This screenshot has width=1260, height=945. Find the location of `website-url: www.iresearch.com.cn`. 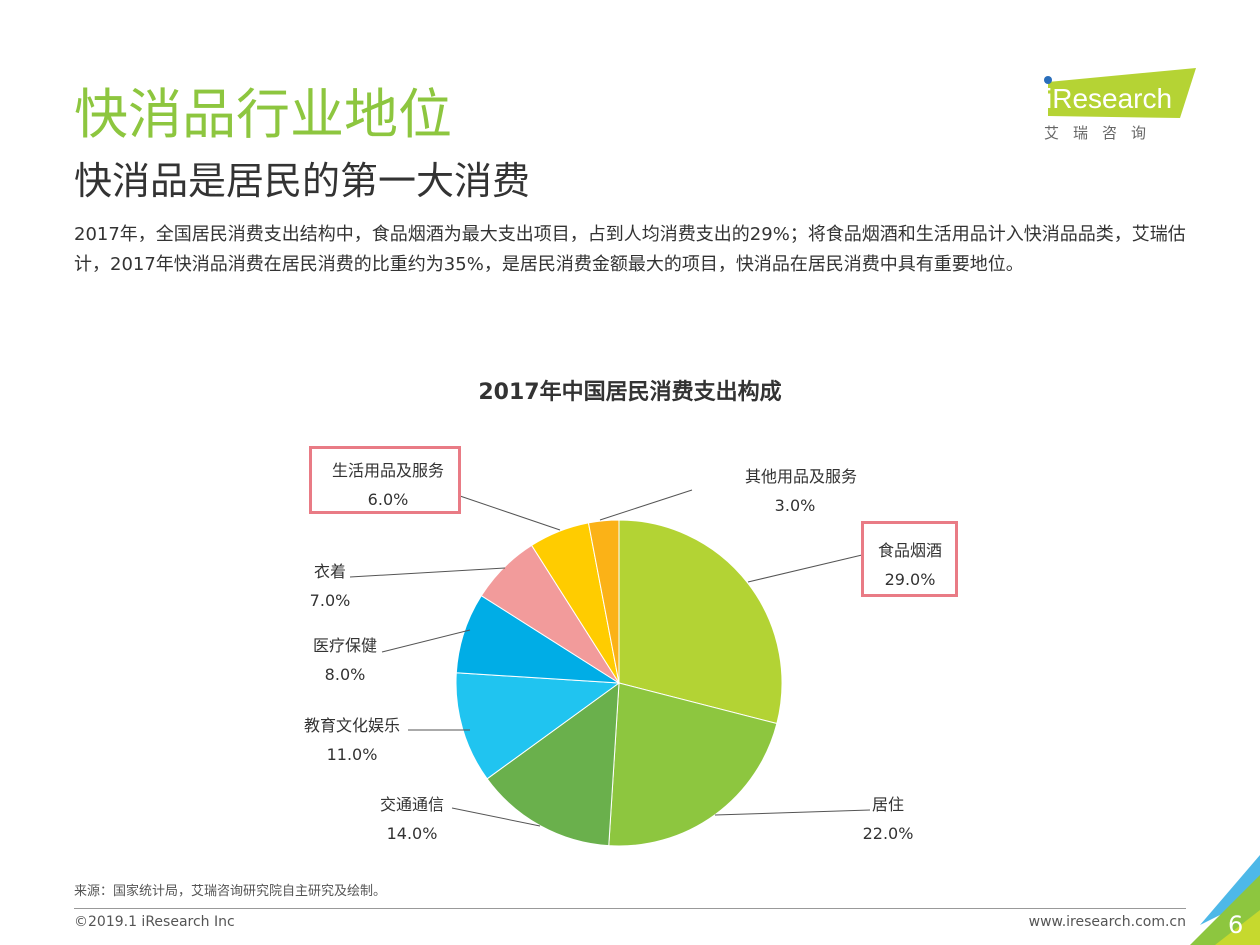

website-url: www.iresearch.com.cn is located at coordinates (1107, 922).